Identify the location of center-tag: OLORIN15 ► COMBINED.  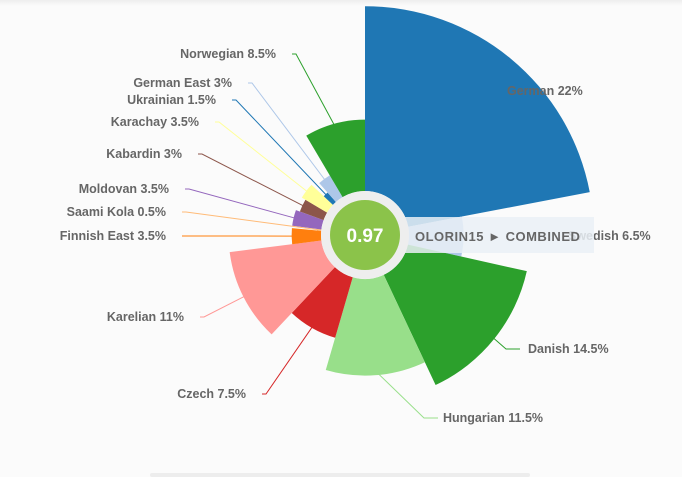
(497, 236).